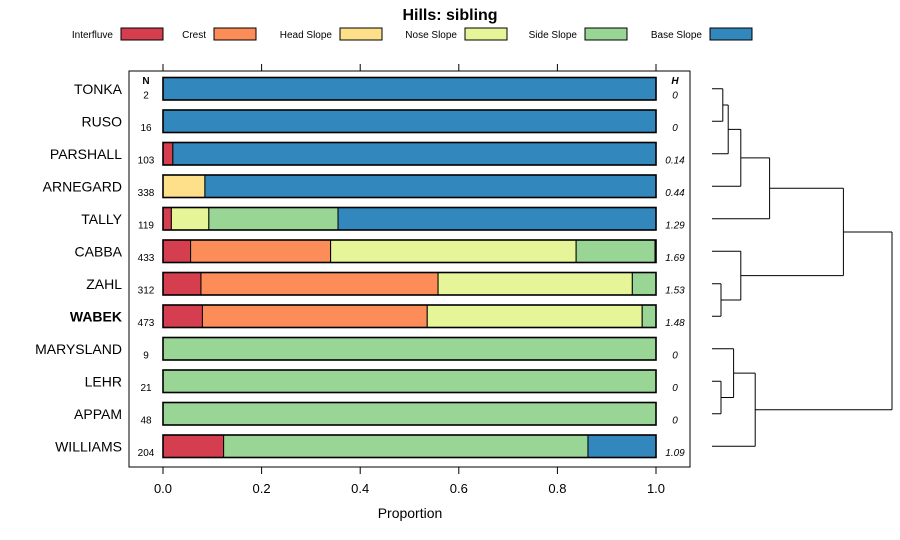 This screenshot has width=900, height=540. I want to click on row-label: WILLIAMS, so click(88, 446).